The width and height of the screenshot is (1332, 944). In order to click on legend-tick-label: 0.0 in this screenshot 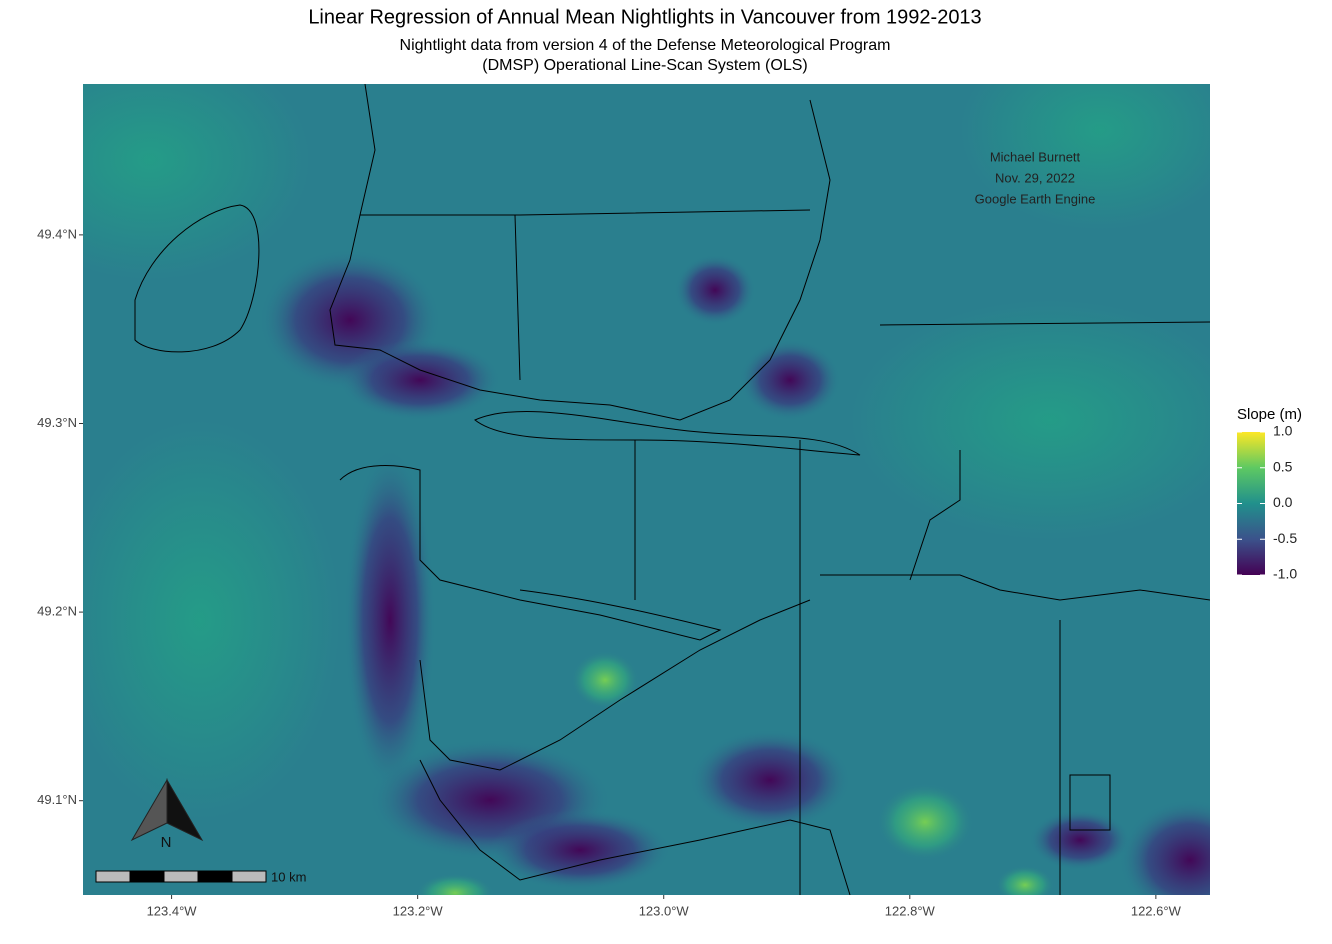, I will do `click(1283, 502)`.